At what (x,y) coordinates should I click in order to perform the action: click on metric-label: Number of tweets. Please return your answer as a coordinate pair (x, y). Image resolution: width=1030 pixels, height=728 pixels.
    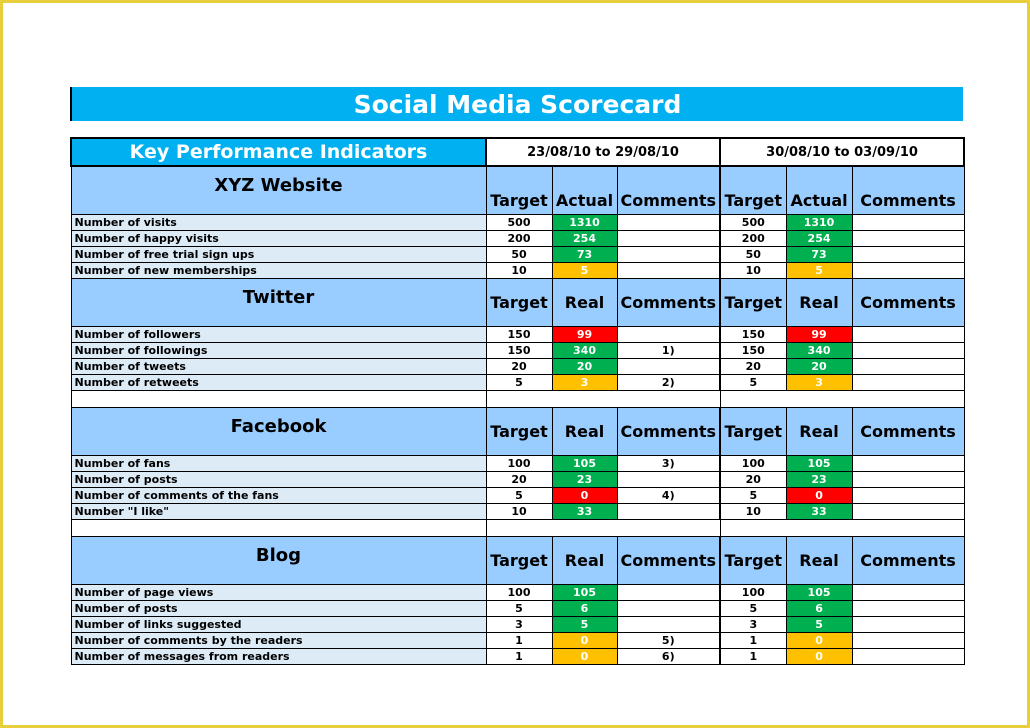
    Looking at the image, I should click on (278, 366).